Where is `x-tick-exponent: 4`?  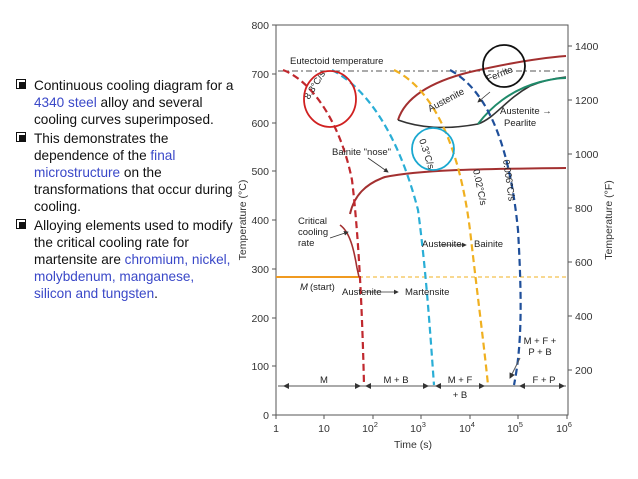 x-tick-exponent: 4 is located at coordinates (473, 424).